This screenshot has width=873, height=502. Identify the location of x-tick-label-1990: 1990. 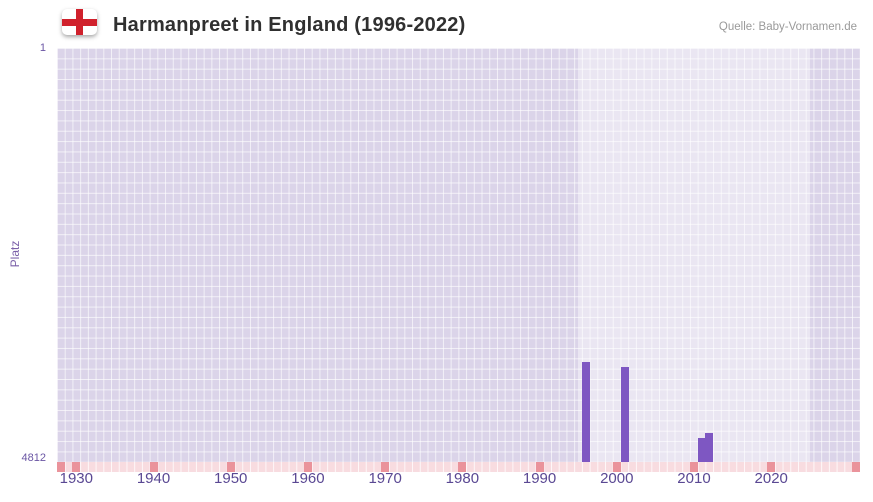
(539, 478).